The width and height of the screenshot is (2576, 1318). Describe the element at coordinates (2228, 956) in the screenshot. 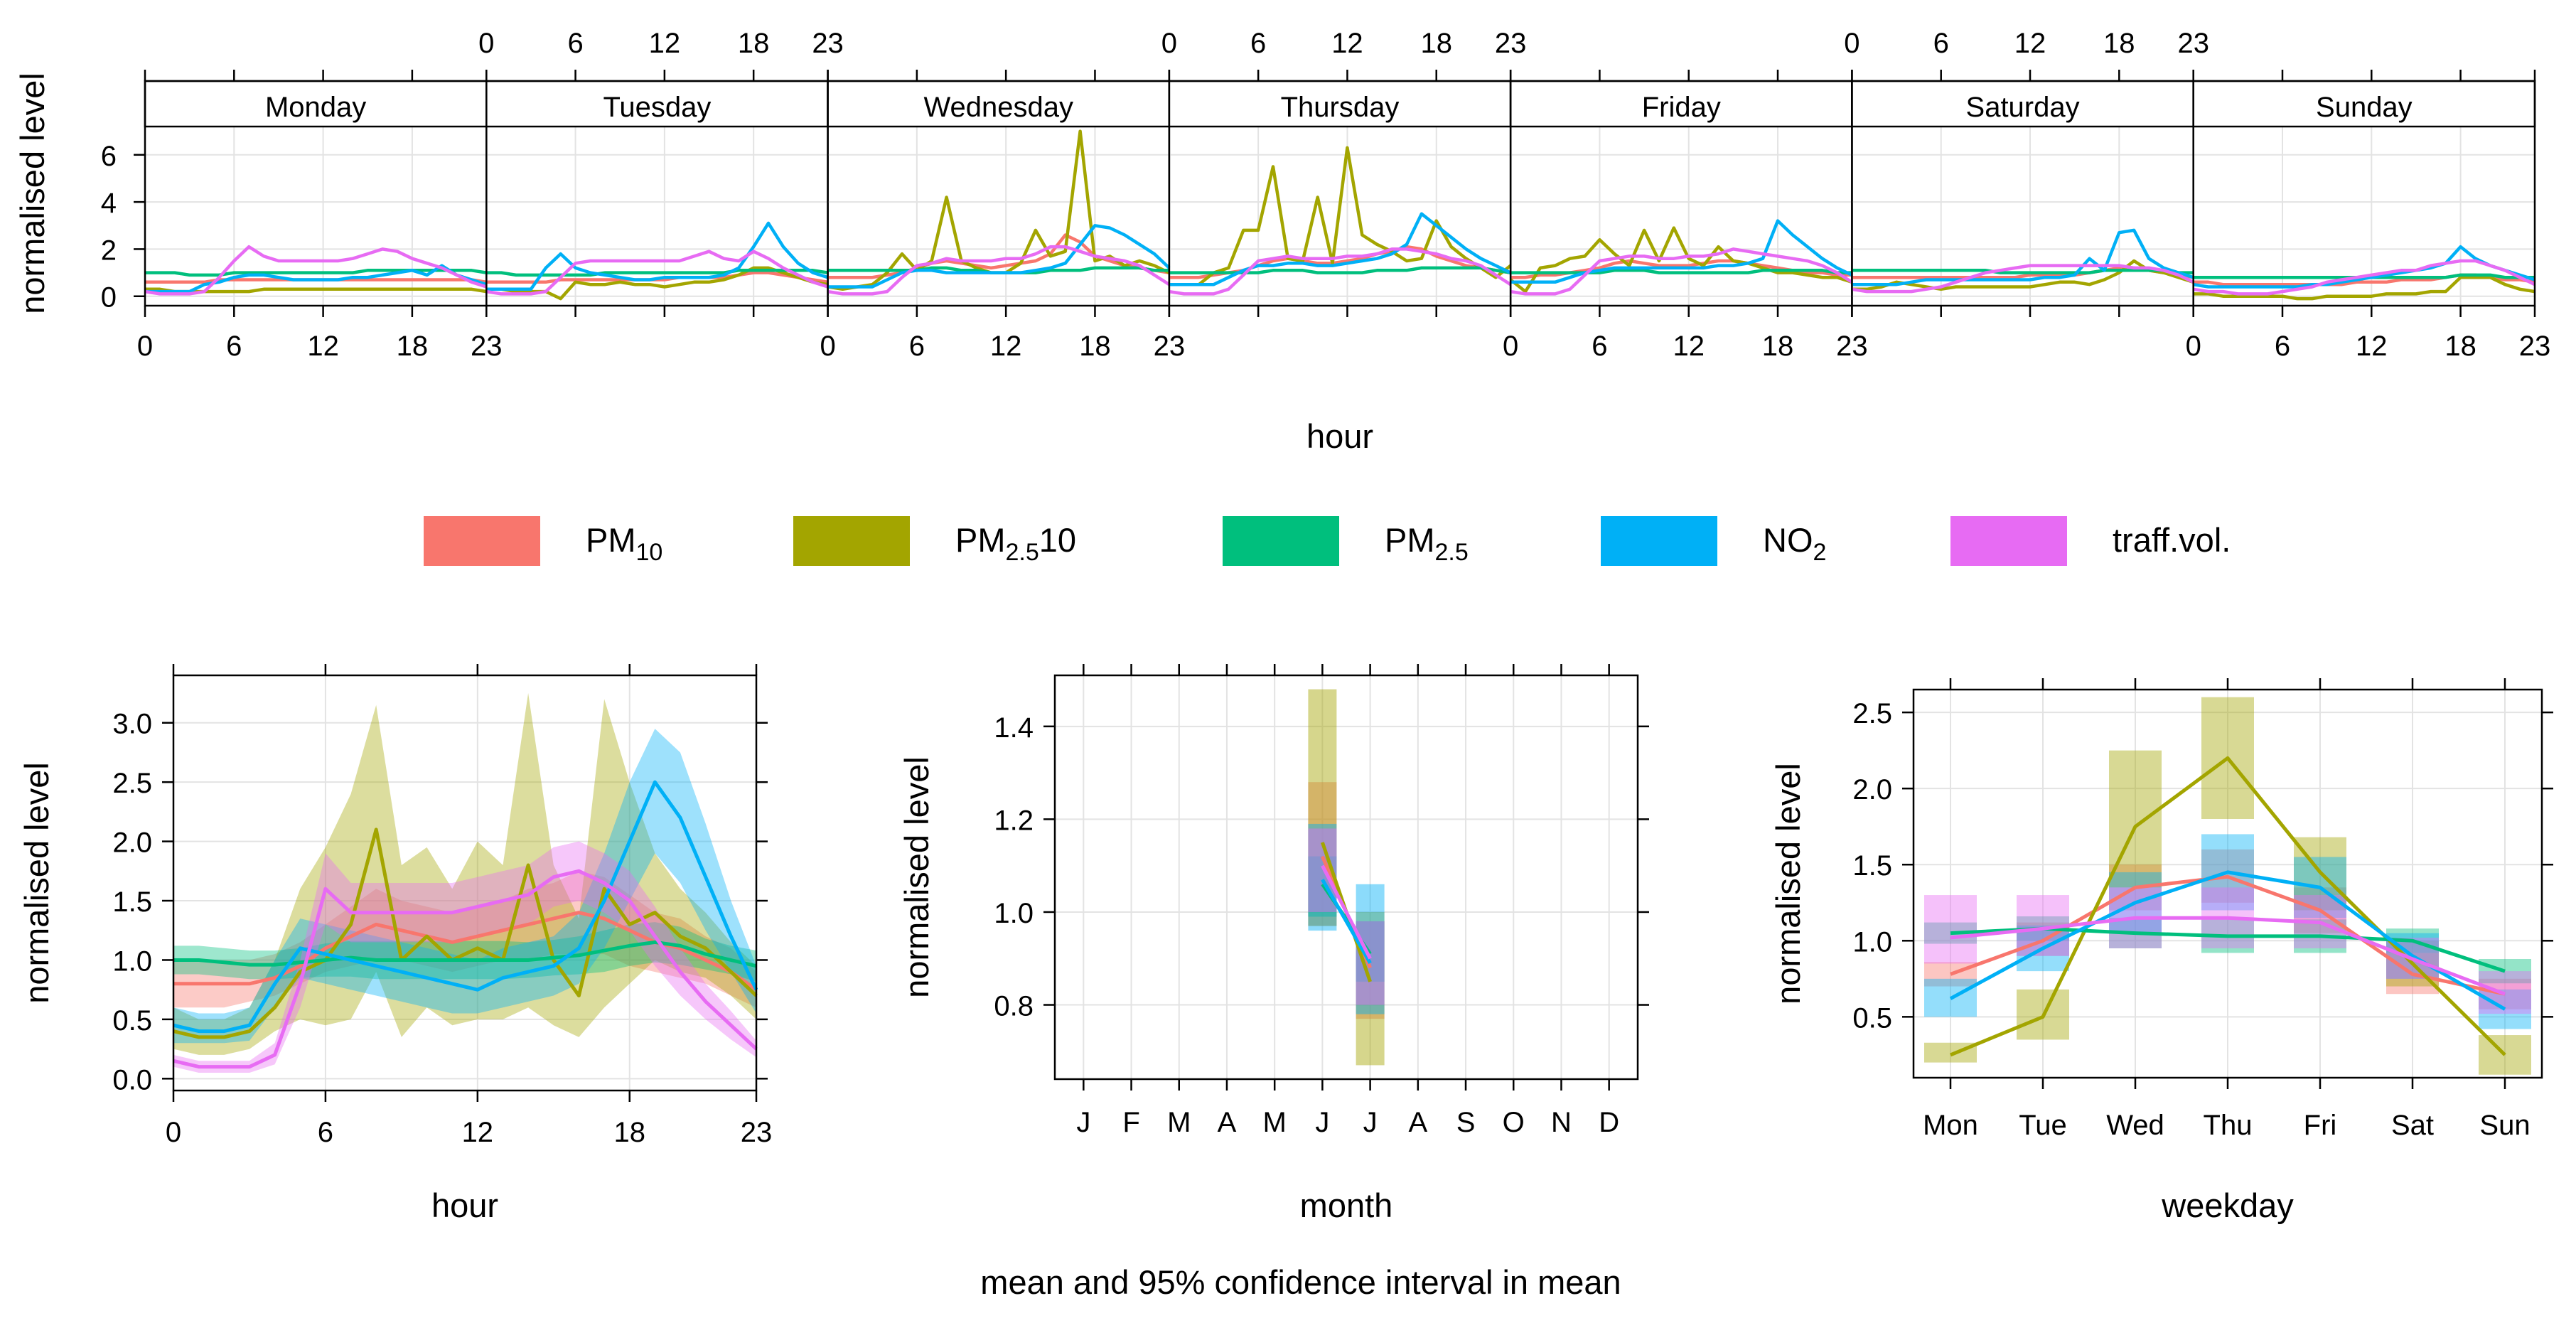

I see `mean-line-traffvol` at that location.